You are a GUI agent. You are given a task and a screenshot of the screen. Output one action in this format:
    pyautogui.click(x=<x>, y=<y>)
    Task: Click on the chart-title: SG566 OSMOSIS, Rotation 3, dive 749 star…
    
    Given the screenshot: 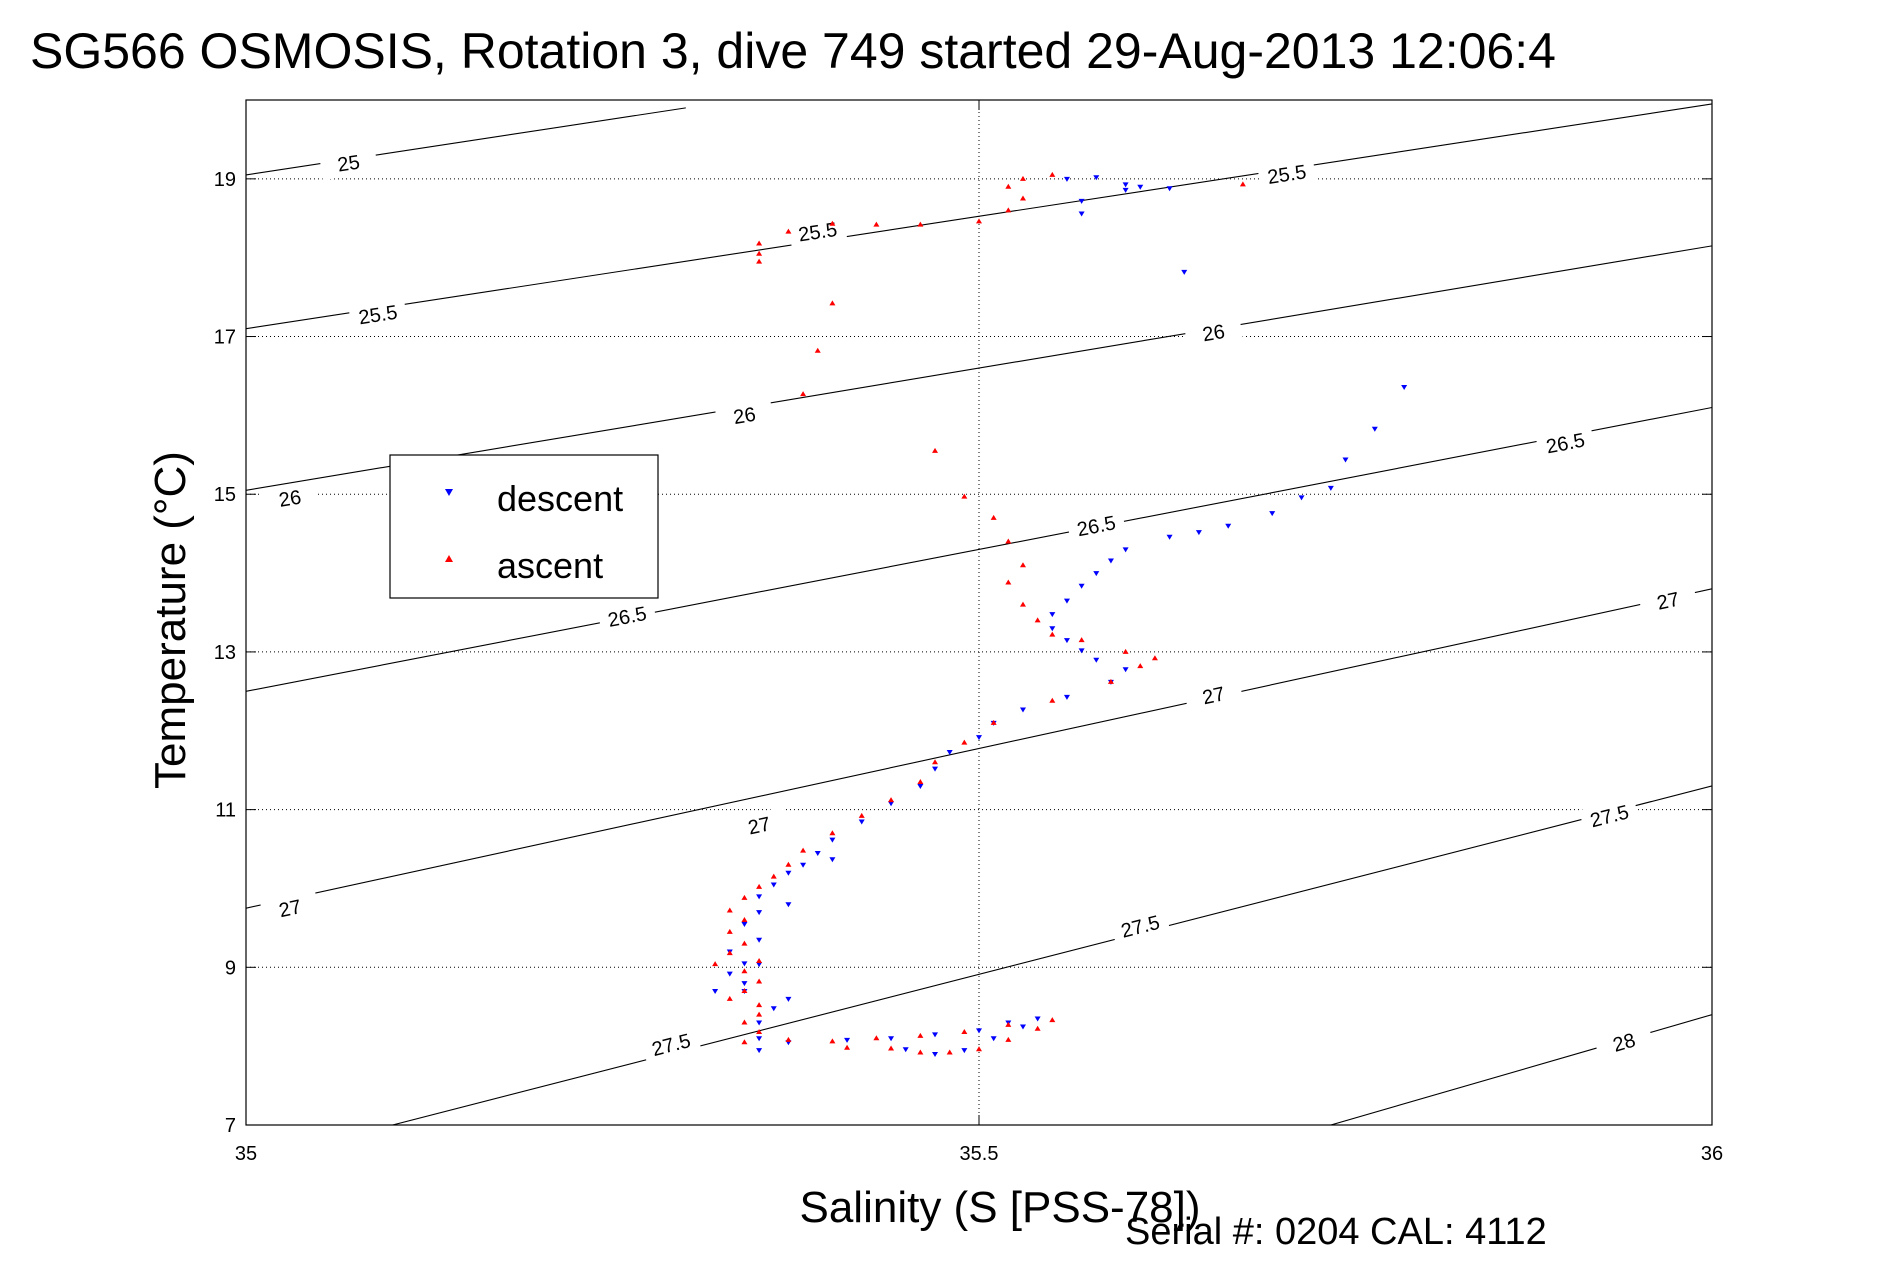 What is the action you would take?
    pyautogui.click(x=793, y=51)
    